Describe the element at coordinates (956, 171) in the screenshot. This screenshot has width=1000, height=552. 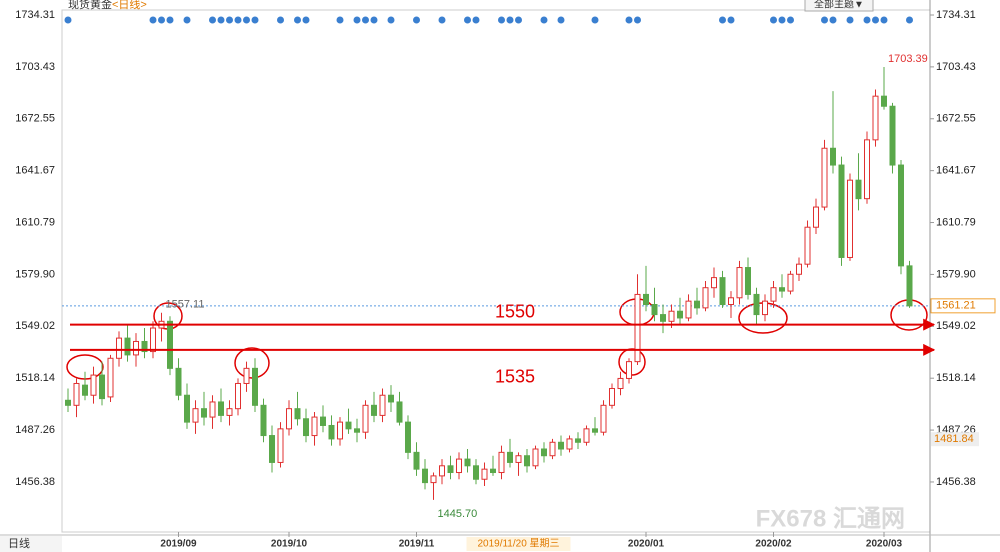
I see `y-tick-label: 1641.67` at that location.